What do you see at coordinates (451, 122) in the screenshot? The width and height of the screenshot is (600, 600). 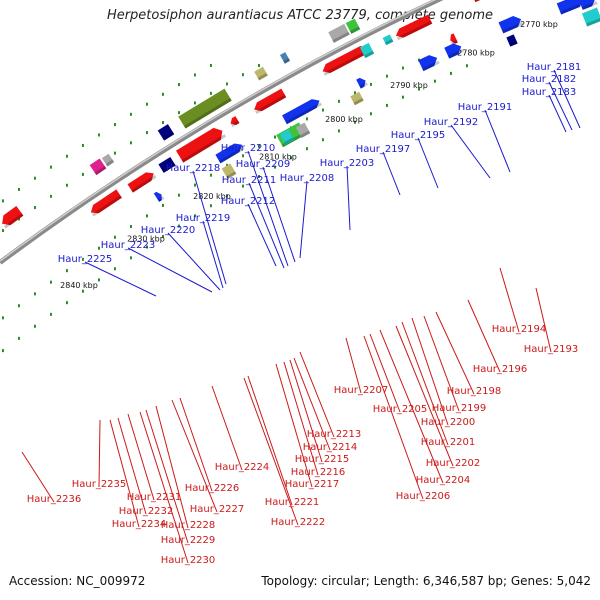 I see `gene-label: Haur_2192` at bounding box center [451, 122].